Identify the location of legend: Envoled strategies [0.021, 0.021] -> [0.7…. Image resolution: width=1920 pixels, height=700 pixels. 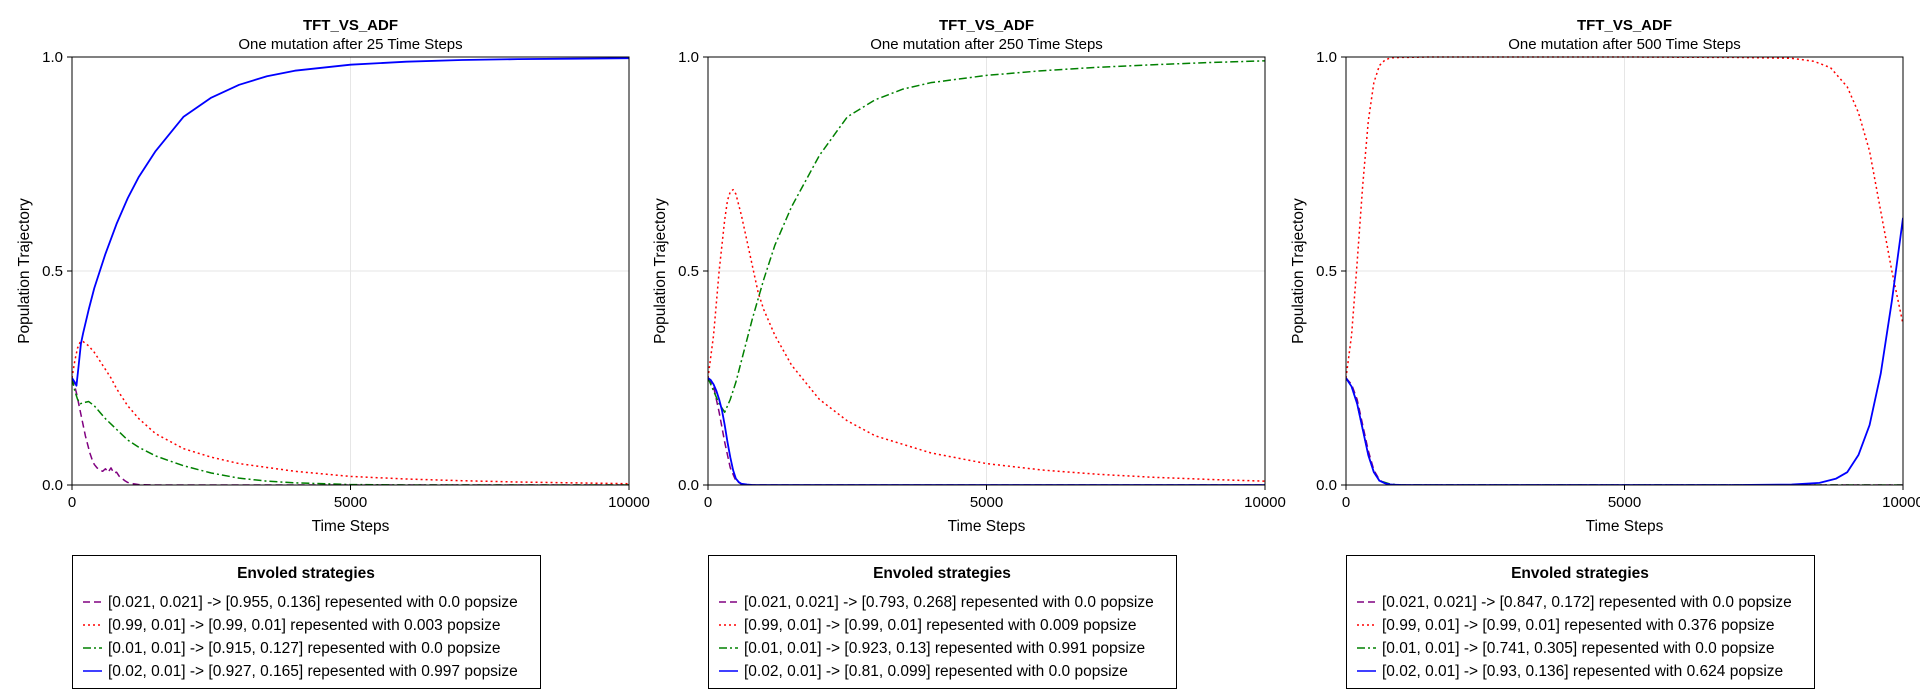
(942, 622).